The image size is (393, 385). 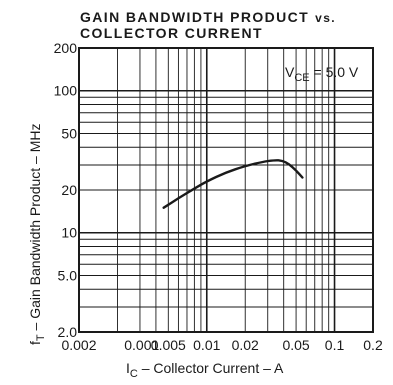 I want to click on x-tick-label: 0.002, so click(x=78, y=345).